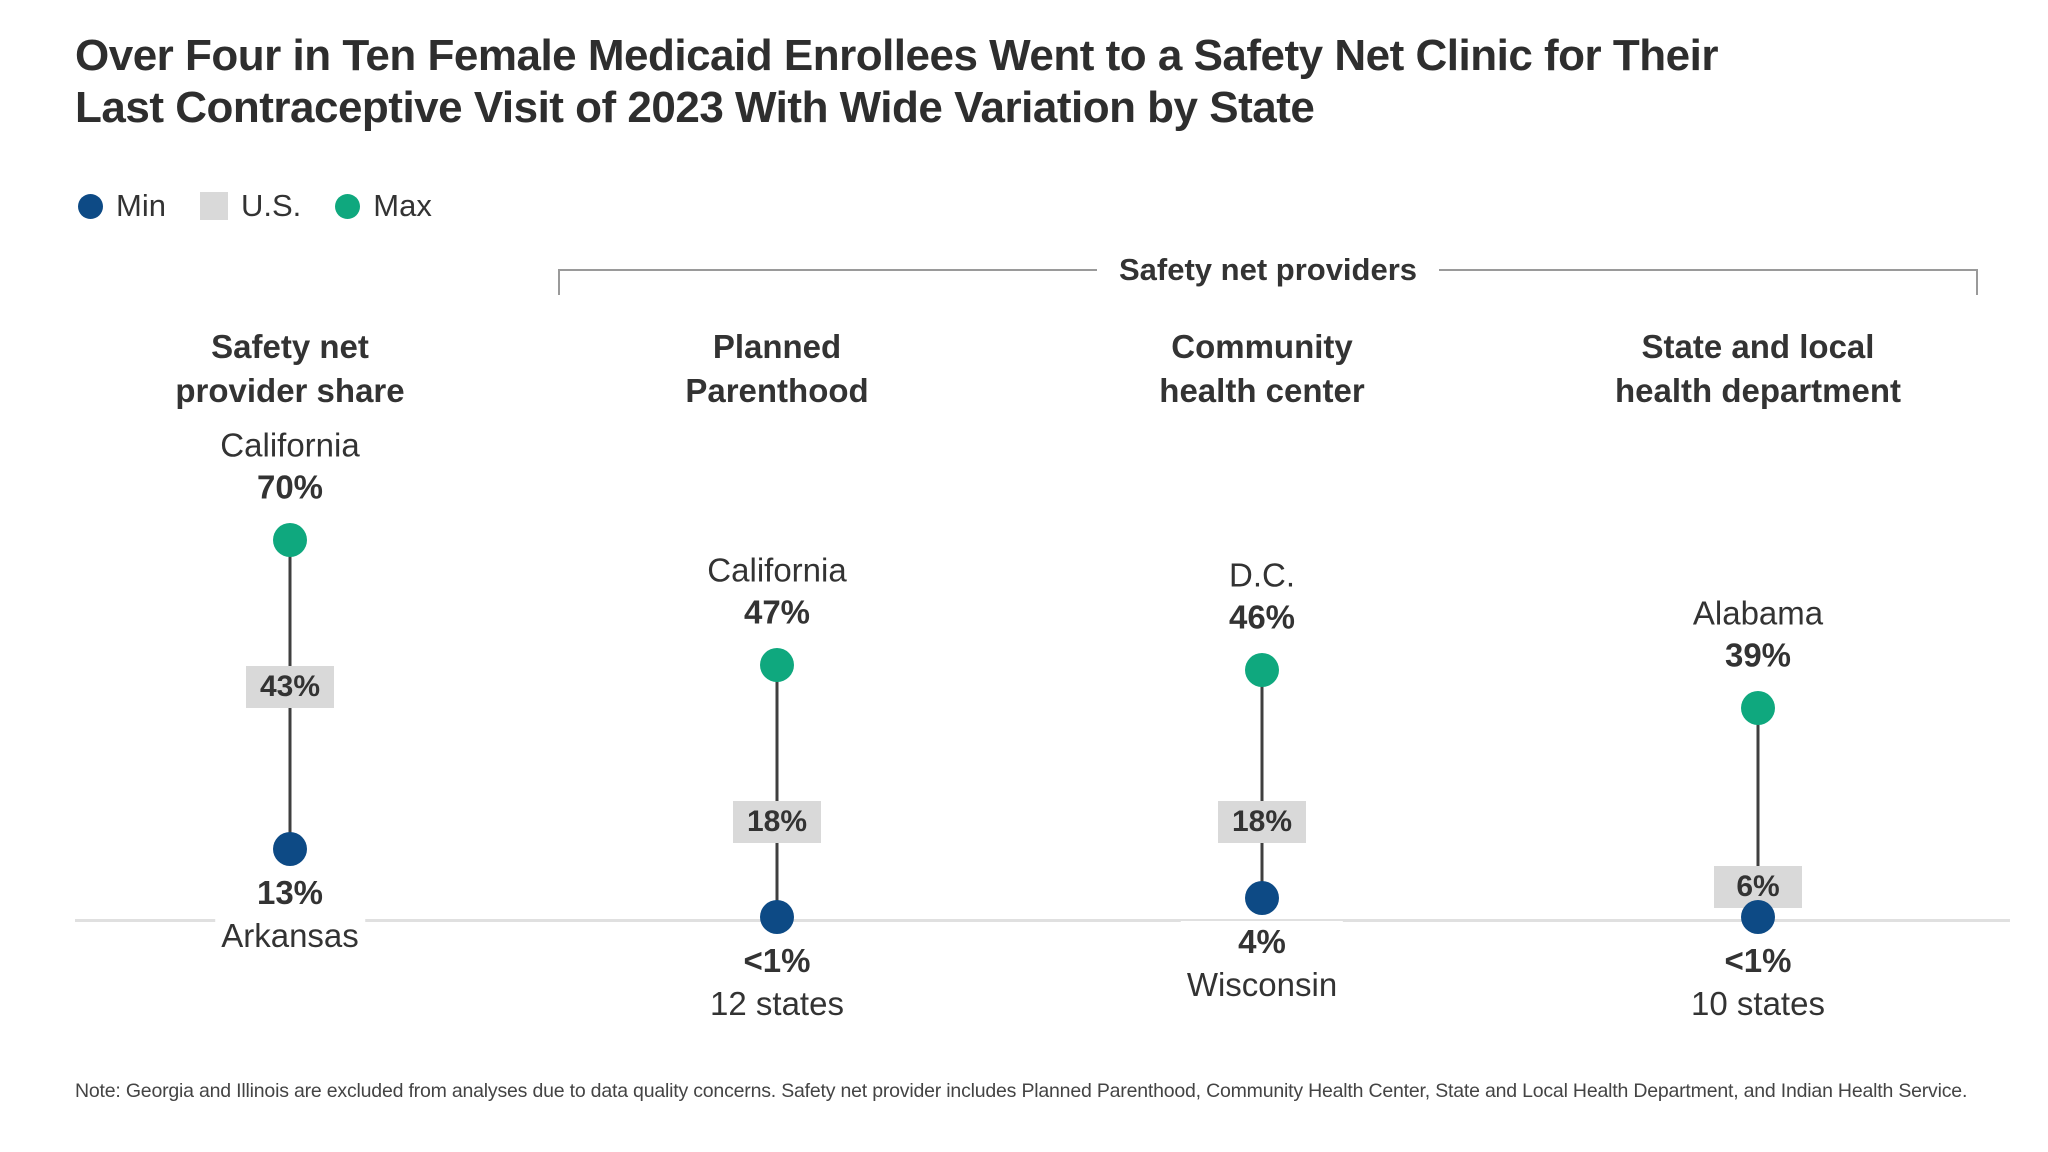 The width and height of the screenshot is (2048, 1152). Describe the element at coordinates (213, 206) in the screenshot. I see `us-square-icon` at that location.